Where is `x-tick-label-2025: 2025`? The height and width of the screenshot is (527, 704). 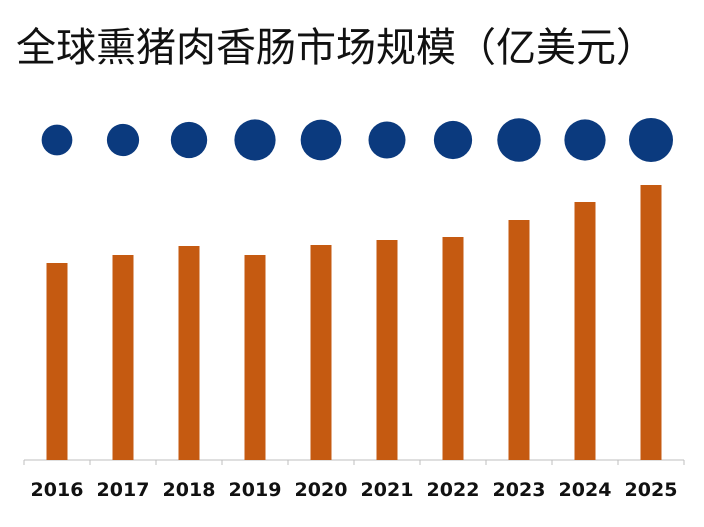 x-tick-label-2025: 2025 is located at coordinates (651, 490).